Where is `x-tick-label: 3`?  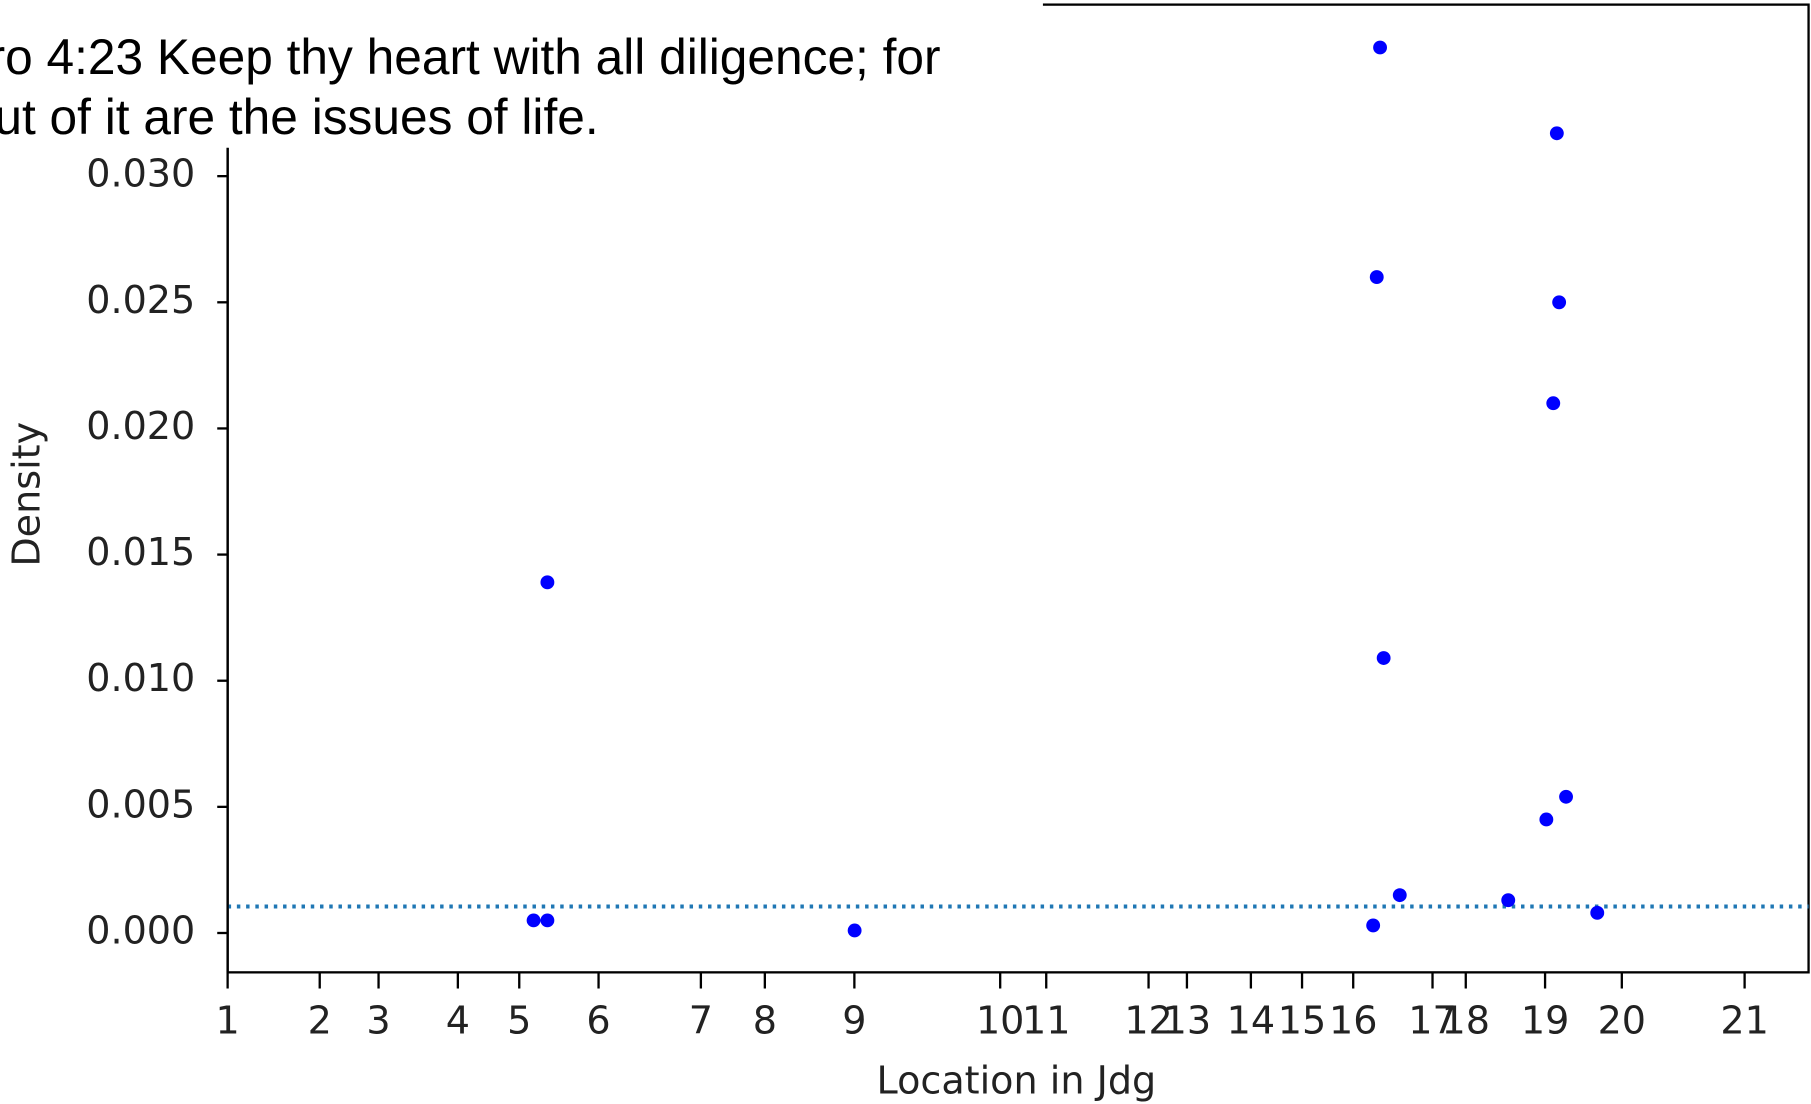
x-tick-label: 3 is located at coordinates (378, 1021).